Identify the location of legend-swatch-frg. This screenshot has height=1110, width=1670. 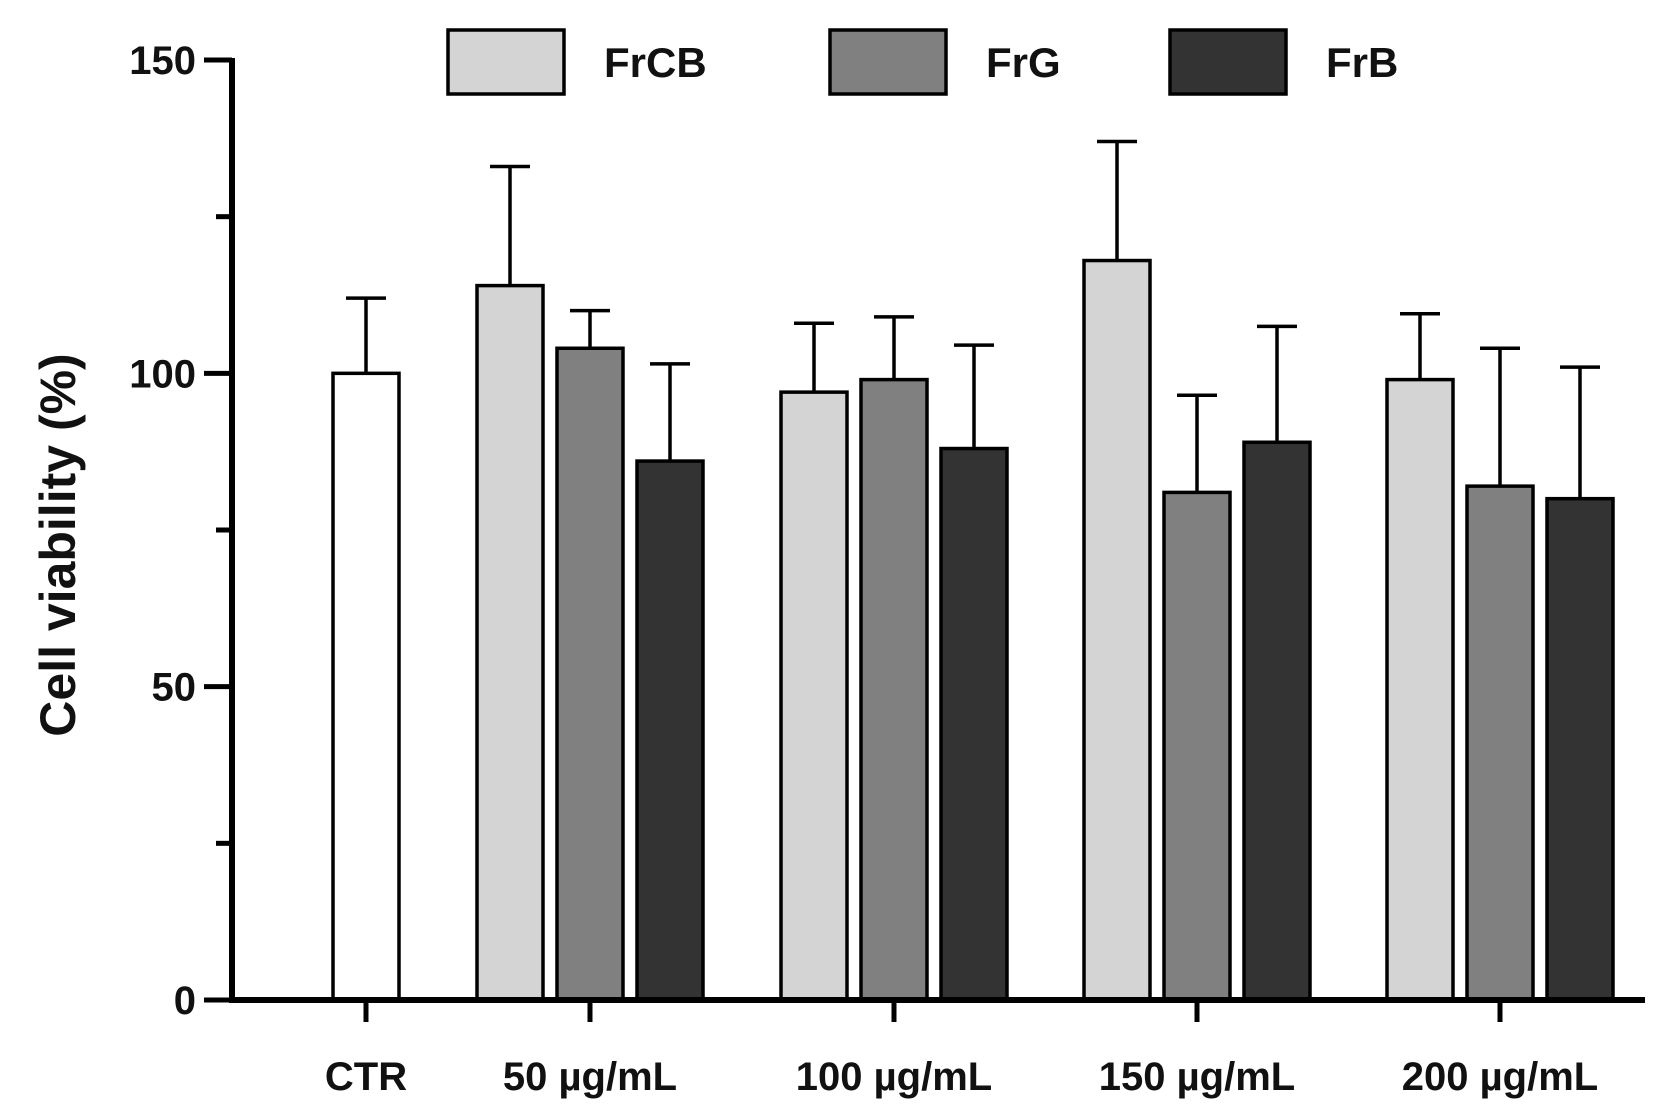
(888, 62).